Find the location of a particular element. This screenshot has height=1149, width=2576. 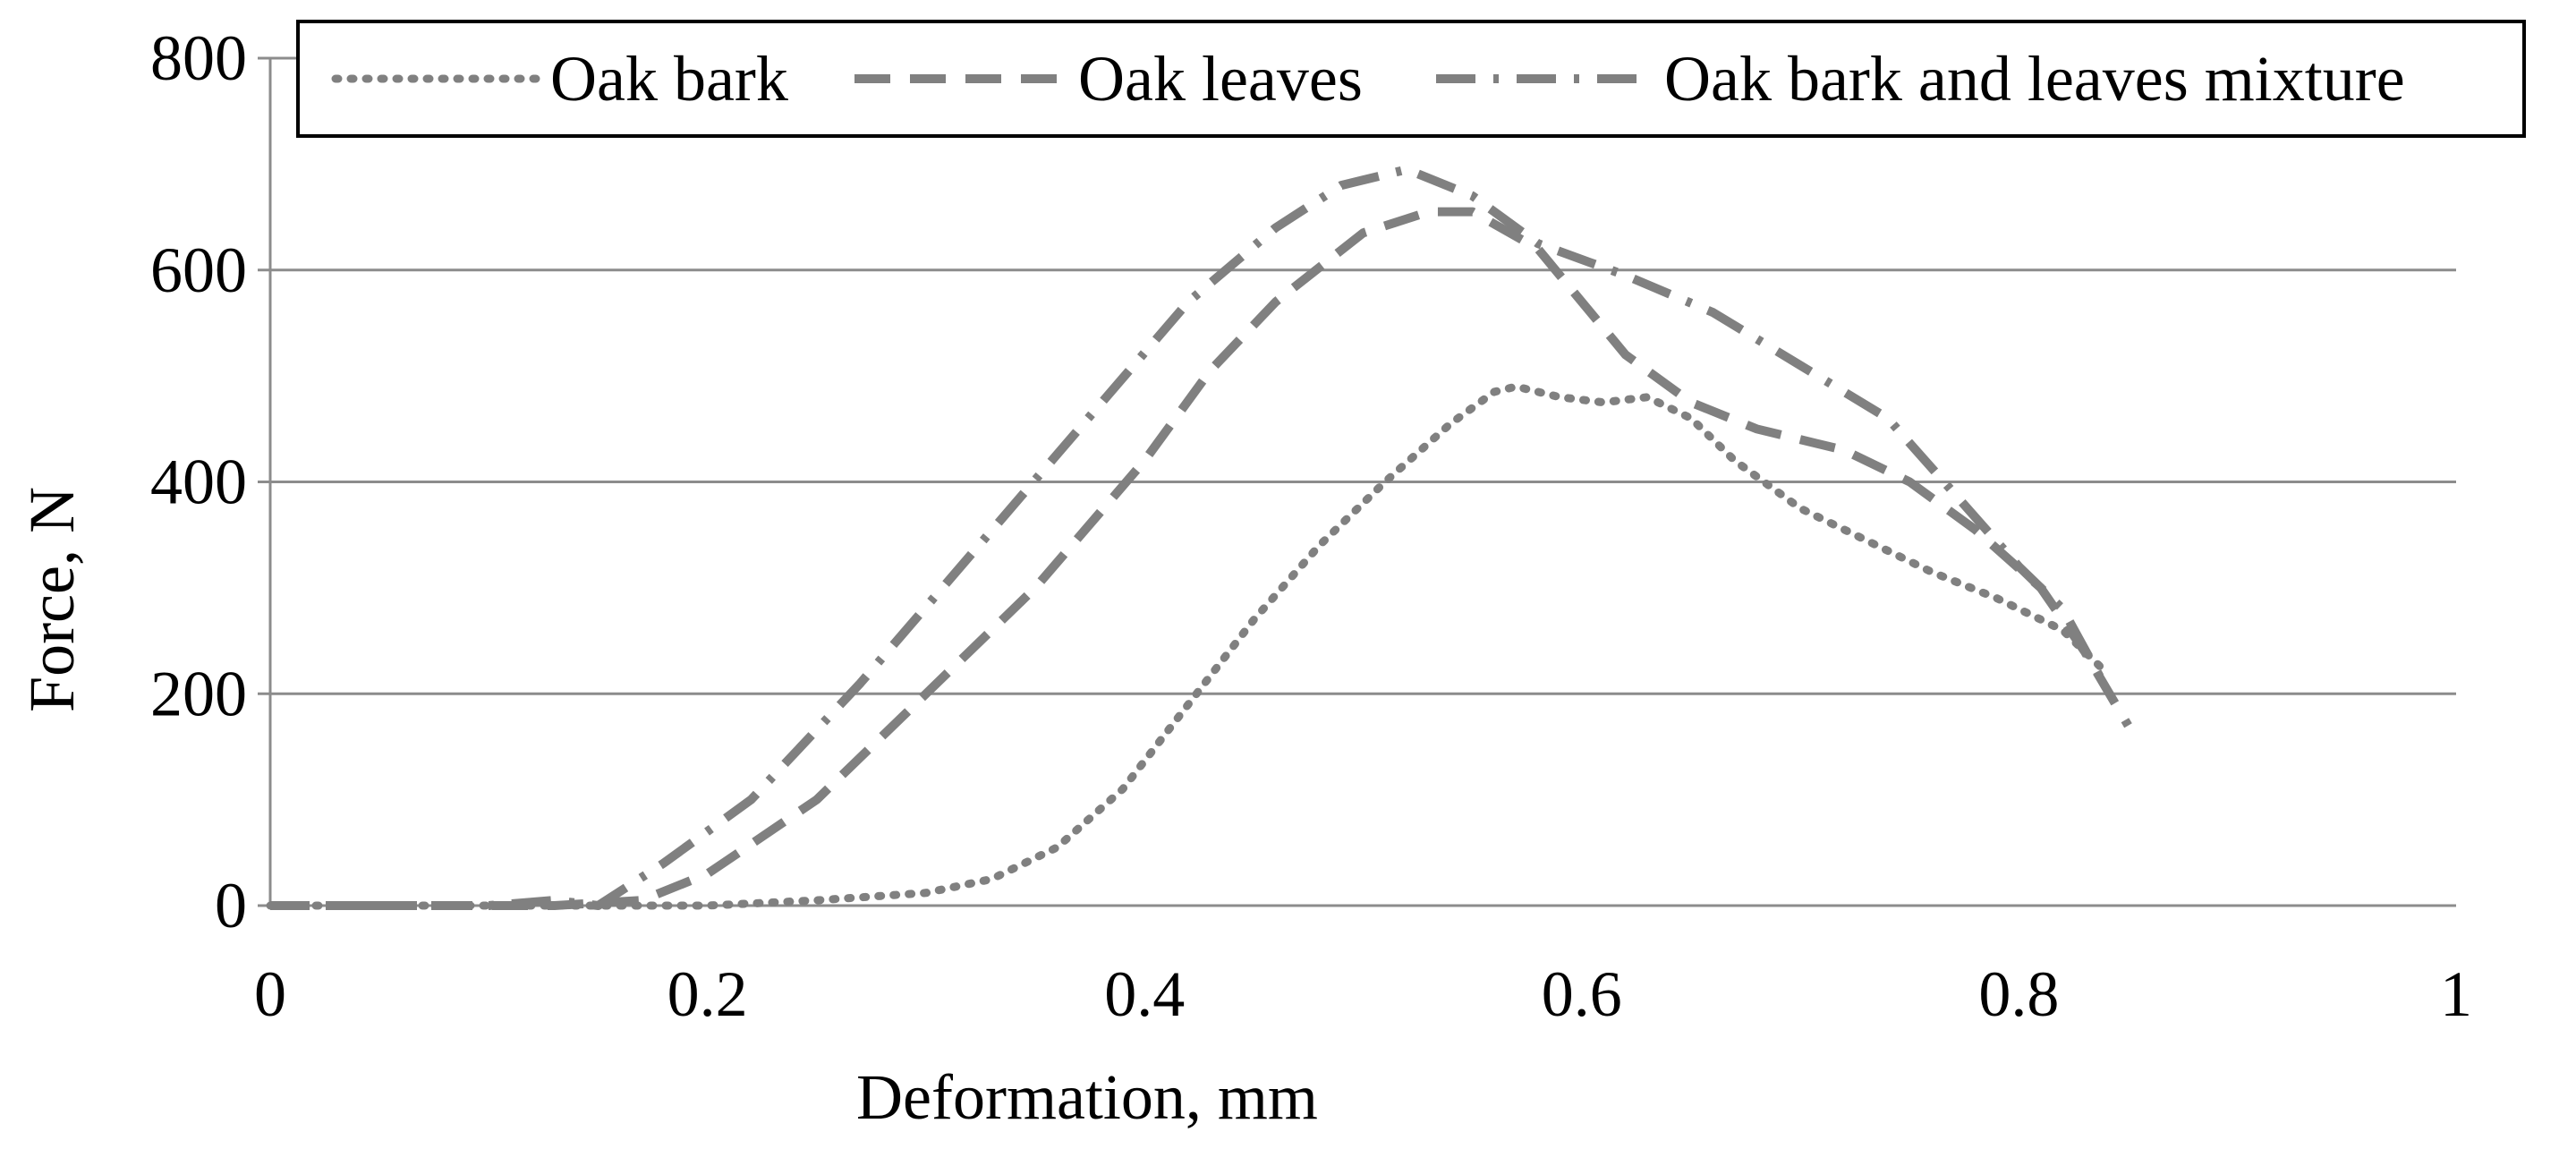

y-tick-label-4: 800 is located at coordinates (198, 58).